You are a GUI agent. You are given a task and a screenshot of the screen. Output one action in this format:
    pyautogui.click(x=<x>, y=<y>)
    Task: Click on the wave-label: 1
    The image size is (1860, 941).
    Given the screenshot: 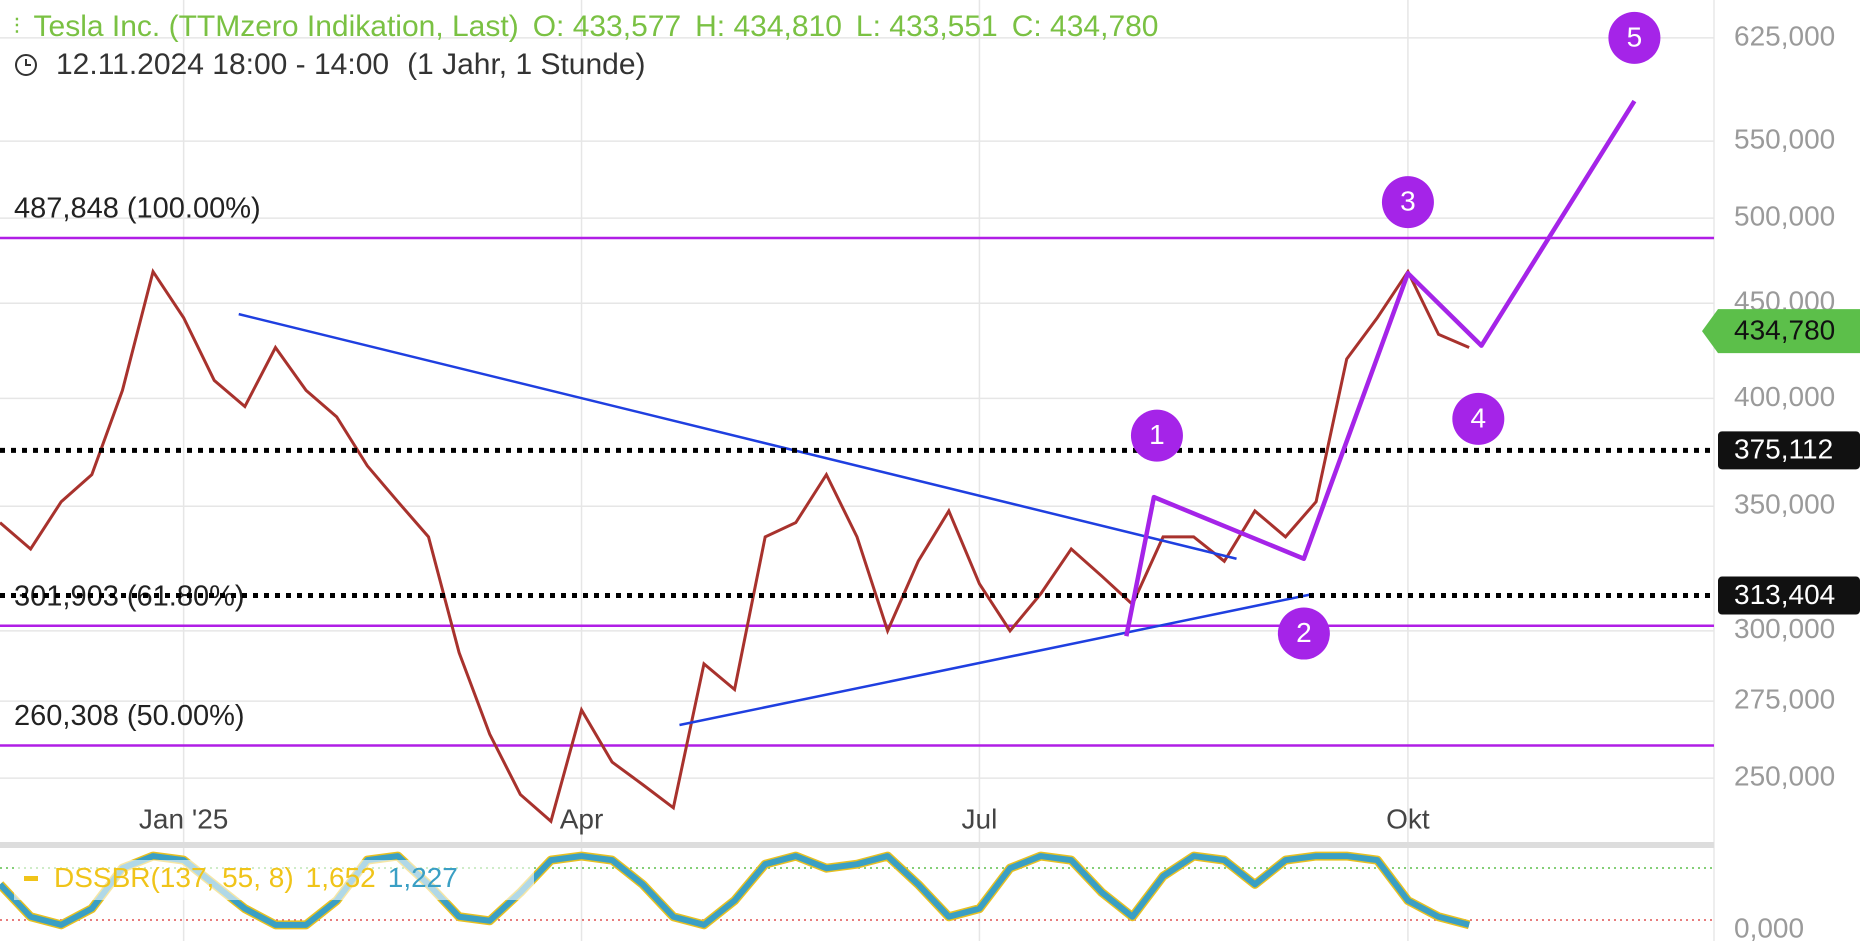 What is the action you would take?
    pyautogui.click(x=1157, y=434)
    